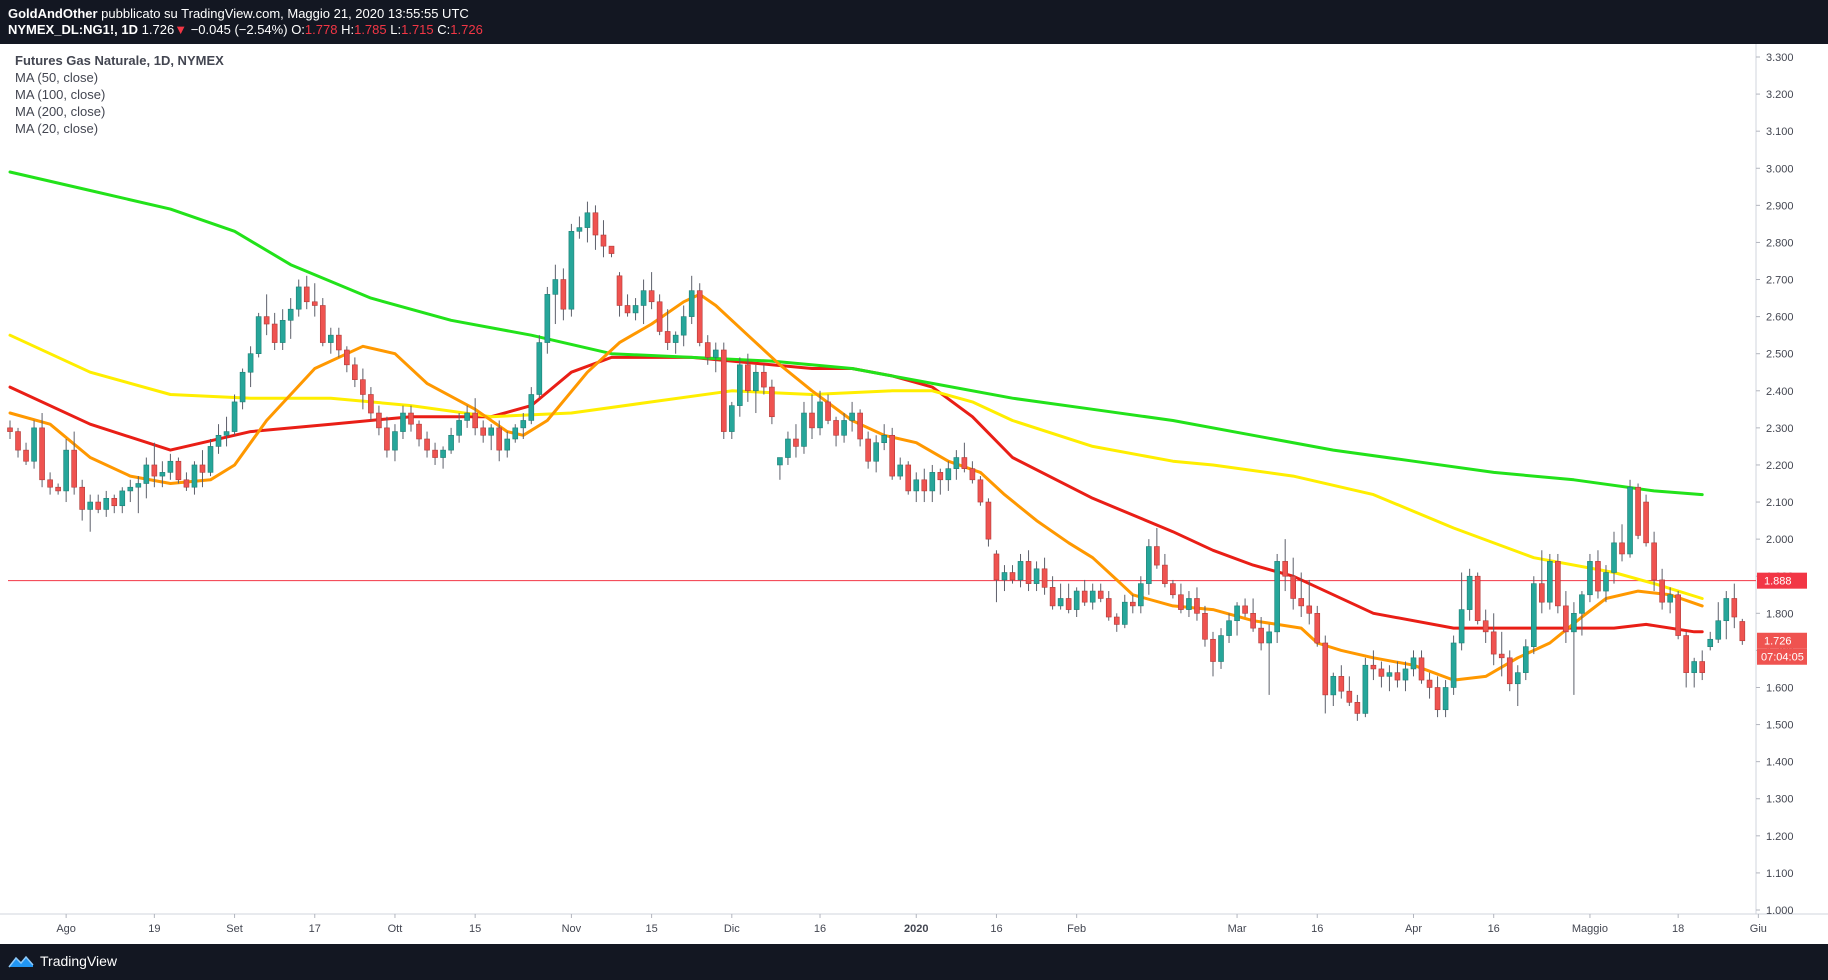 The height and width of the screenshot is (980, 1828). What do you see at coordinates (154, 929) in the screenshot?
I see `x-tick-label: 19` at bounding box center [154, 929].